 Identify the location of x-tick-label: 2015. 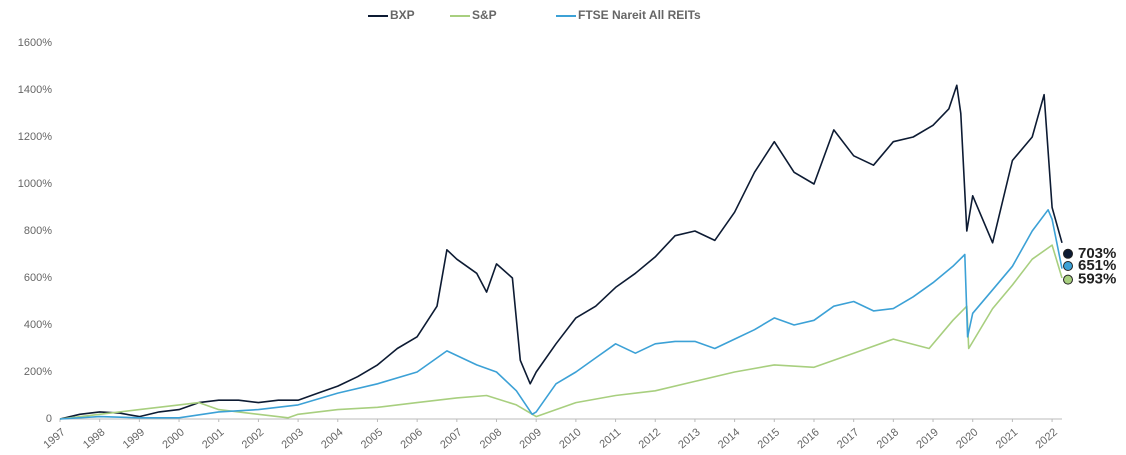
(769, 438).